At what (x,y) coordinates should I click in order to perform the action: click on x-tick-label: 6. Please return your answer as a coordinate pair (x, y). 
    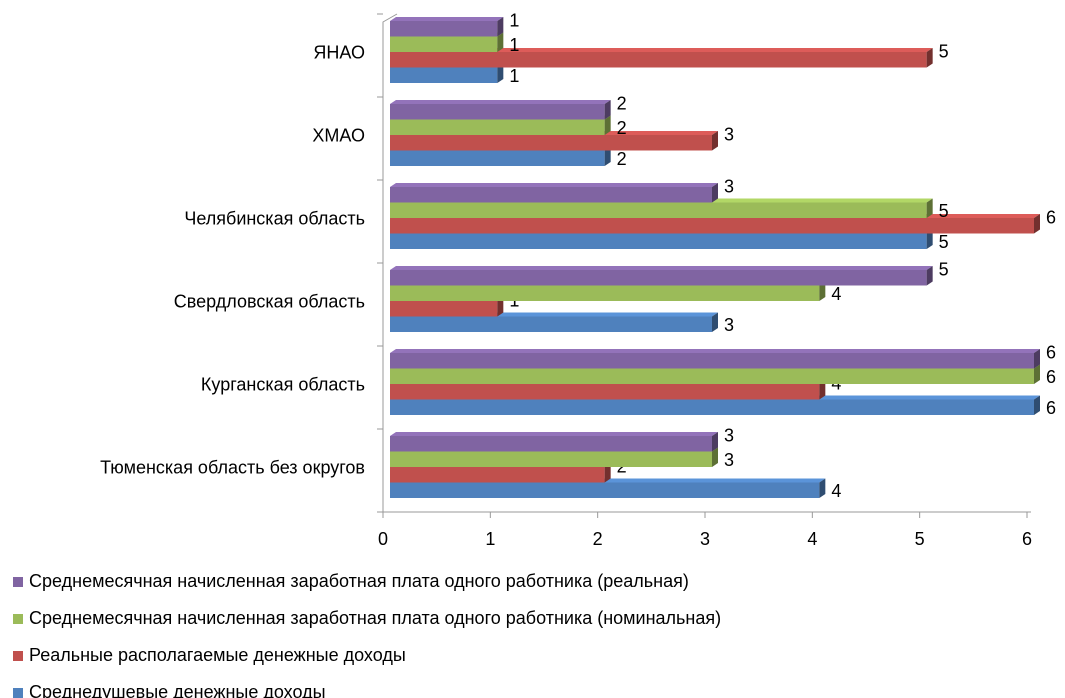
    Looking at the image, I should click on (1027, 539).